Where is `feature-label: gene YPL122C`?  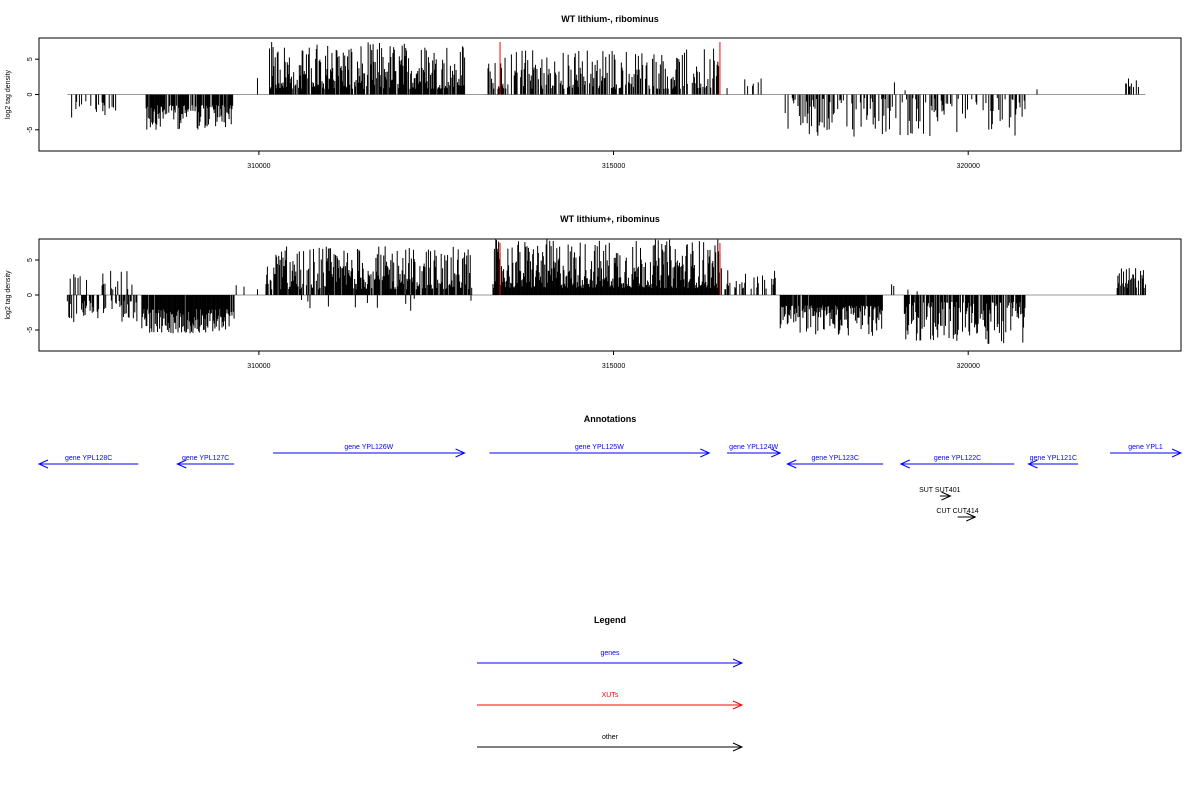 feature-label: gene YPL122C is located at coordinates (957, 458).